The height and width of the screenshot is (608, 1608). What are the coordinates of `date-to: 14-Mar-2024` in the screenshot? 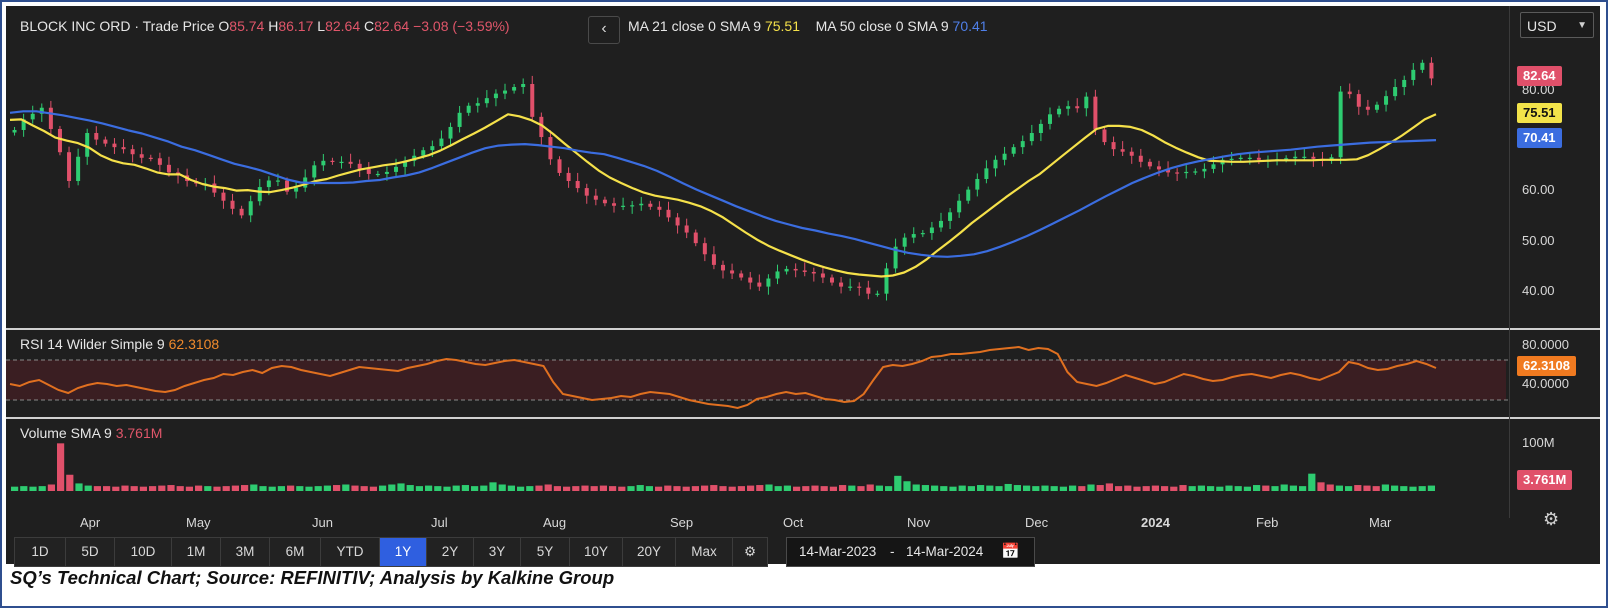 It's located at (945, 551).